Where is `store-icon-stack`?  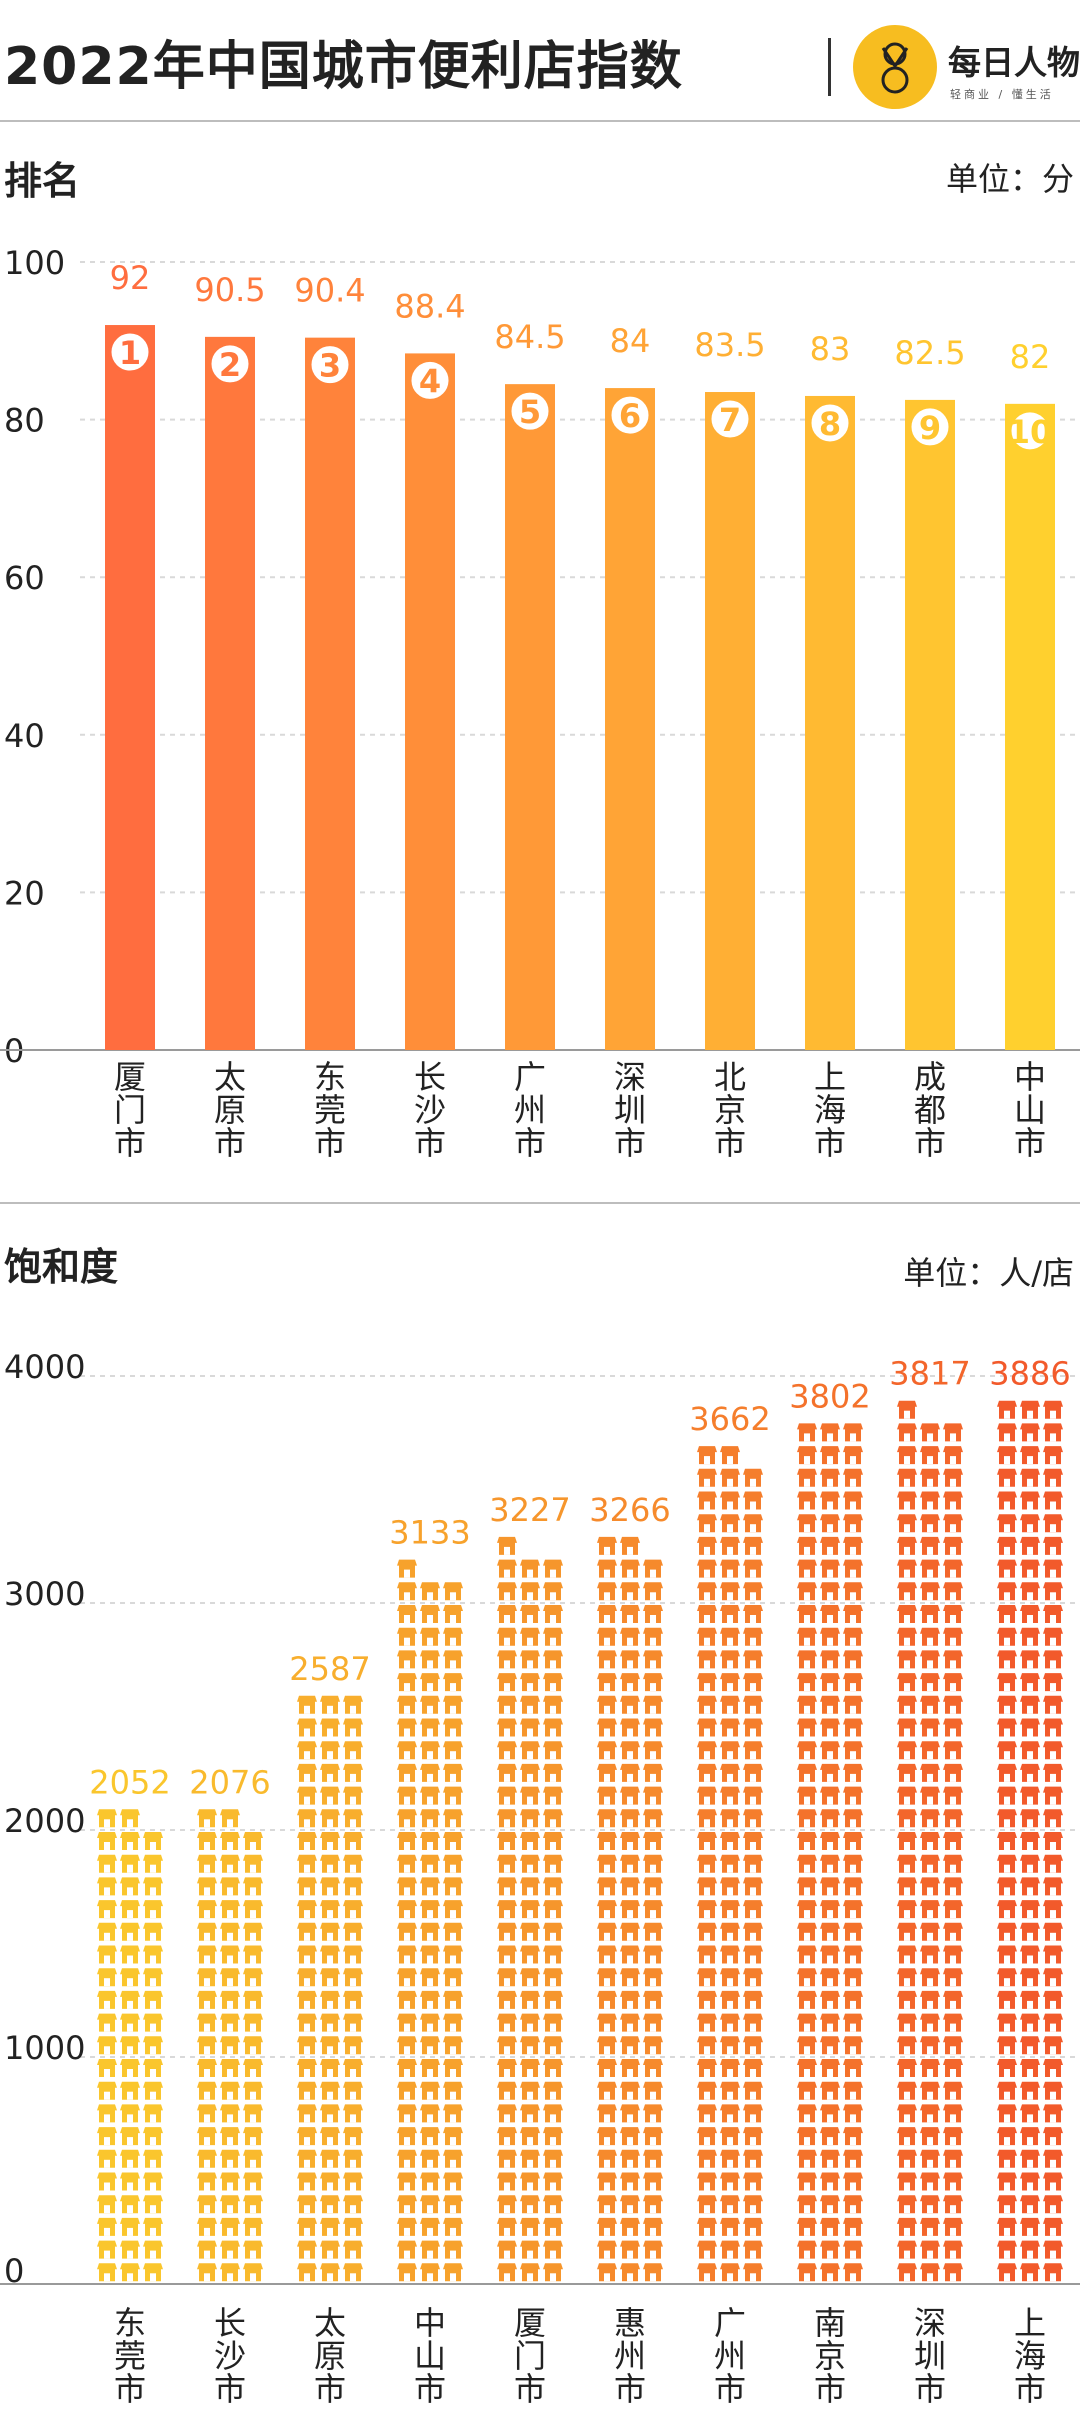 store-icon-stack is located at coordinates (730, 1864).